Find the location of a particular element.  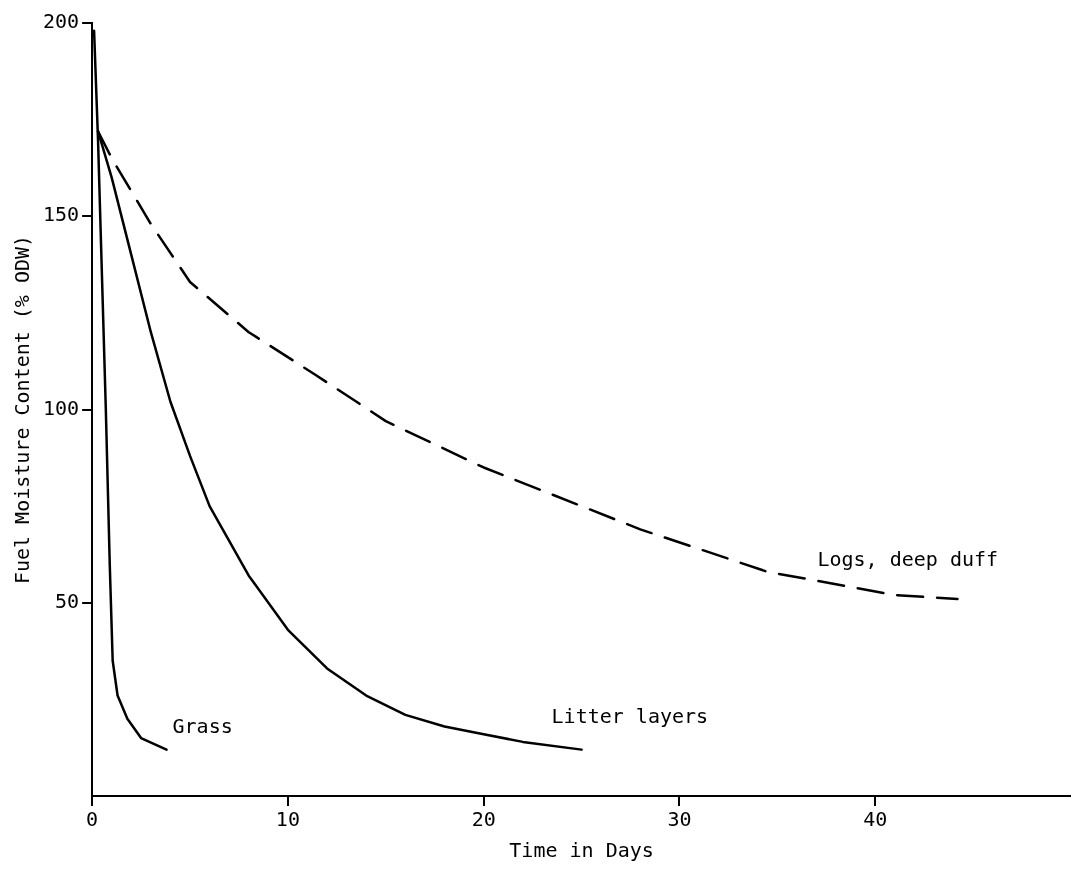

y-axis-title: Fuel Moisture Content (% ODW) is located at coordinates (22, 409).